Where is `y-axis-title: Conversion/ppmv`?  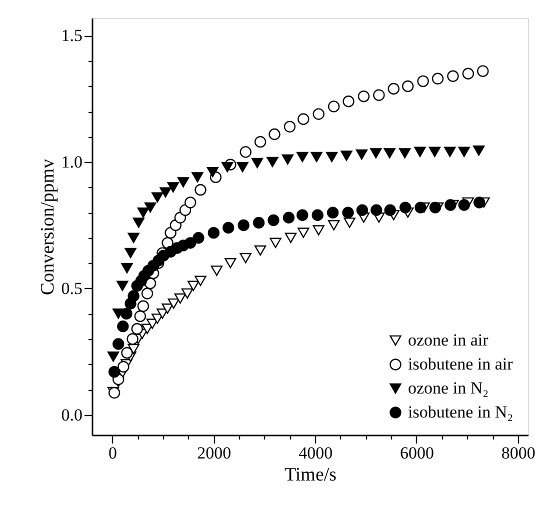
y-axis-title: Conversion/ppmv is located at coordinates (47, 227).